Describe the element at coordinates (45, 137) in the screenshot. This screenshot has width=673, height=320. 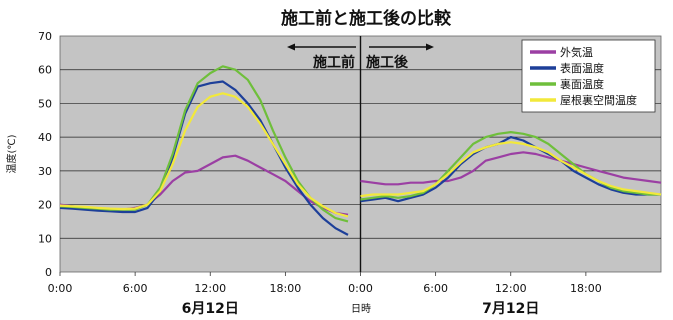
I see `y-tick-label: 40` at that location.